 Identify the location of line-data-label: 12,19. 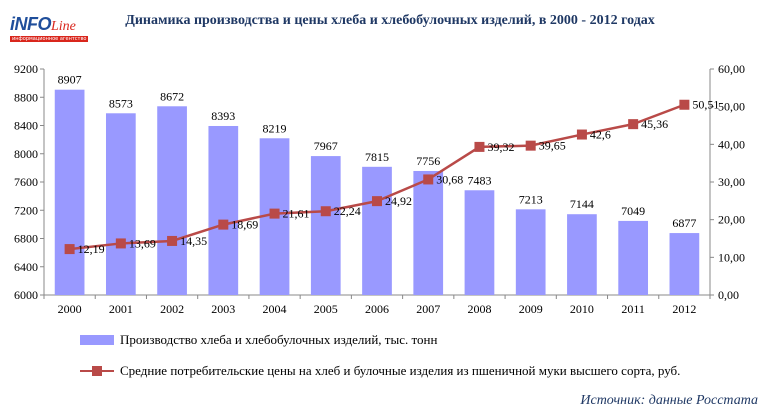
(91, 249).